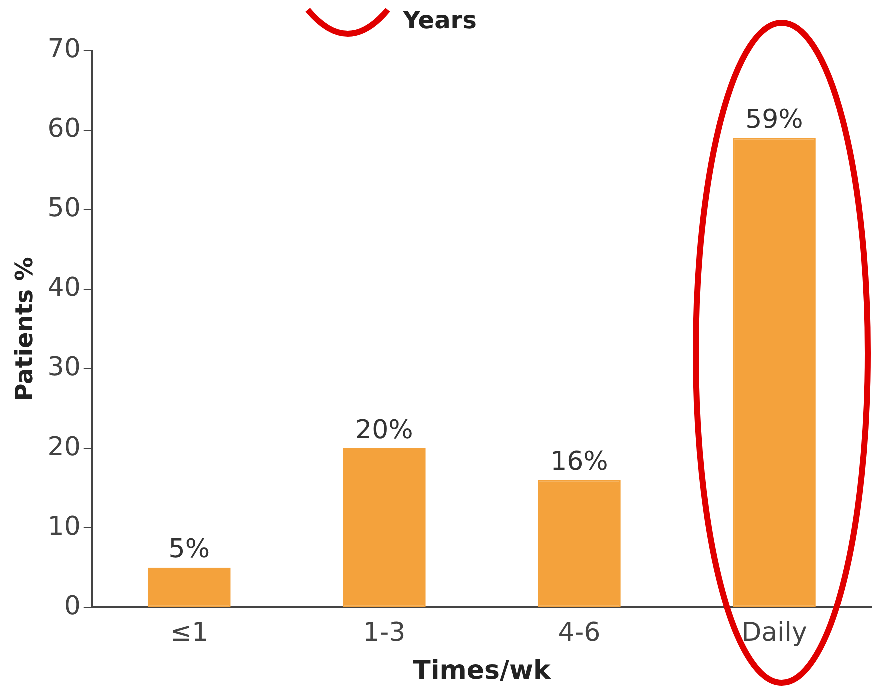 The height and width of the screenshot is (700, 880). I want to click on y-tick-label: 60, so click(64, 129).